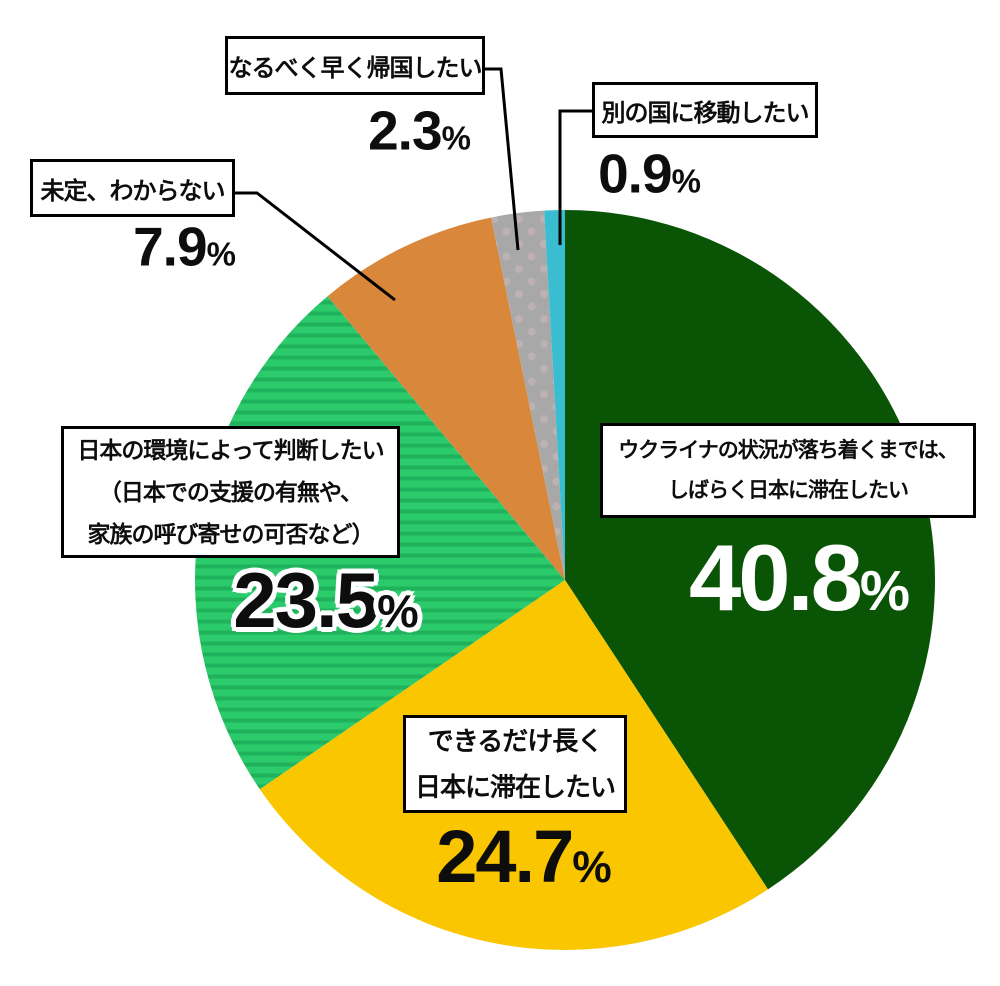  I want to click on value-label-move-country: 0.9%, so click(649, 174).